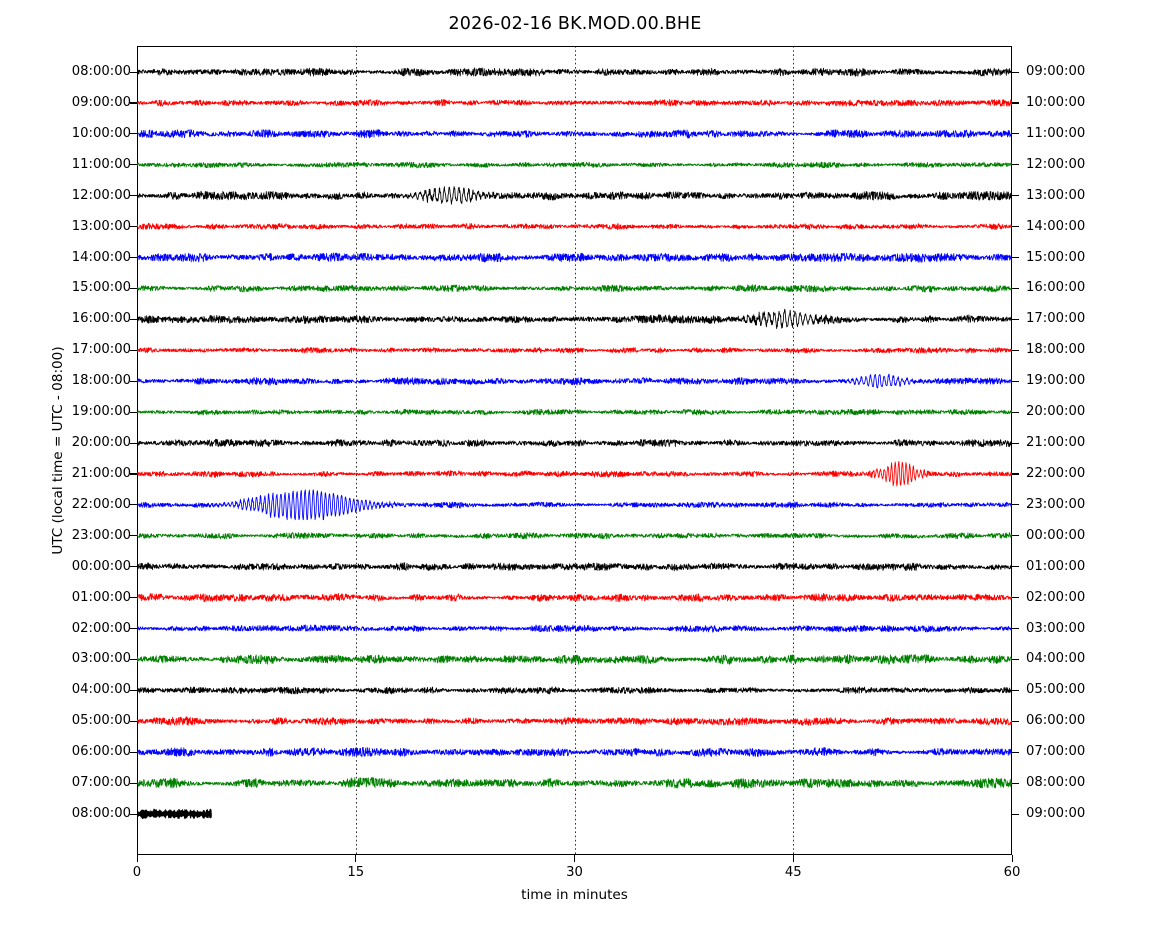 The width and height of the screenshot is (1150, 950). What do you see at coordinates (1056, 319) in the screenshot?
I see `y-tick-label-right: 17:00:00` at bounding box center [1056, 319].